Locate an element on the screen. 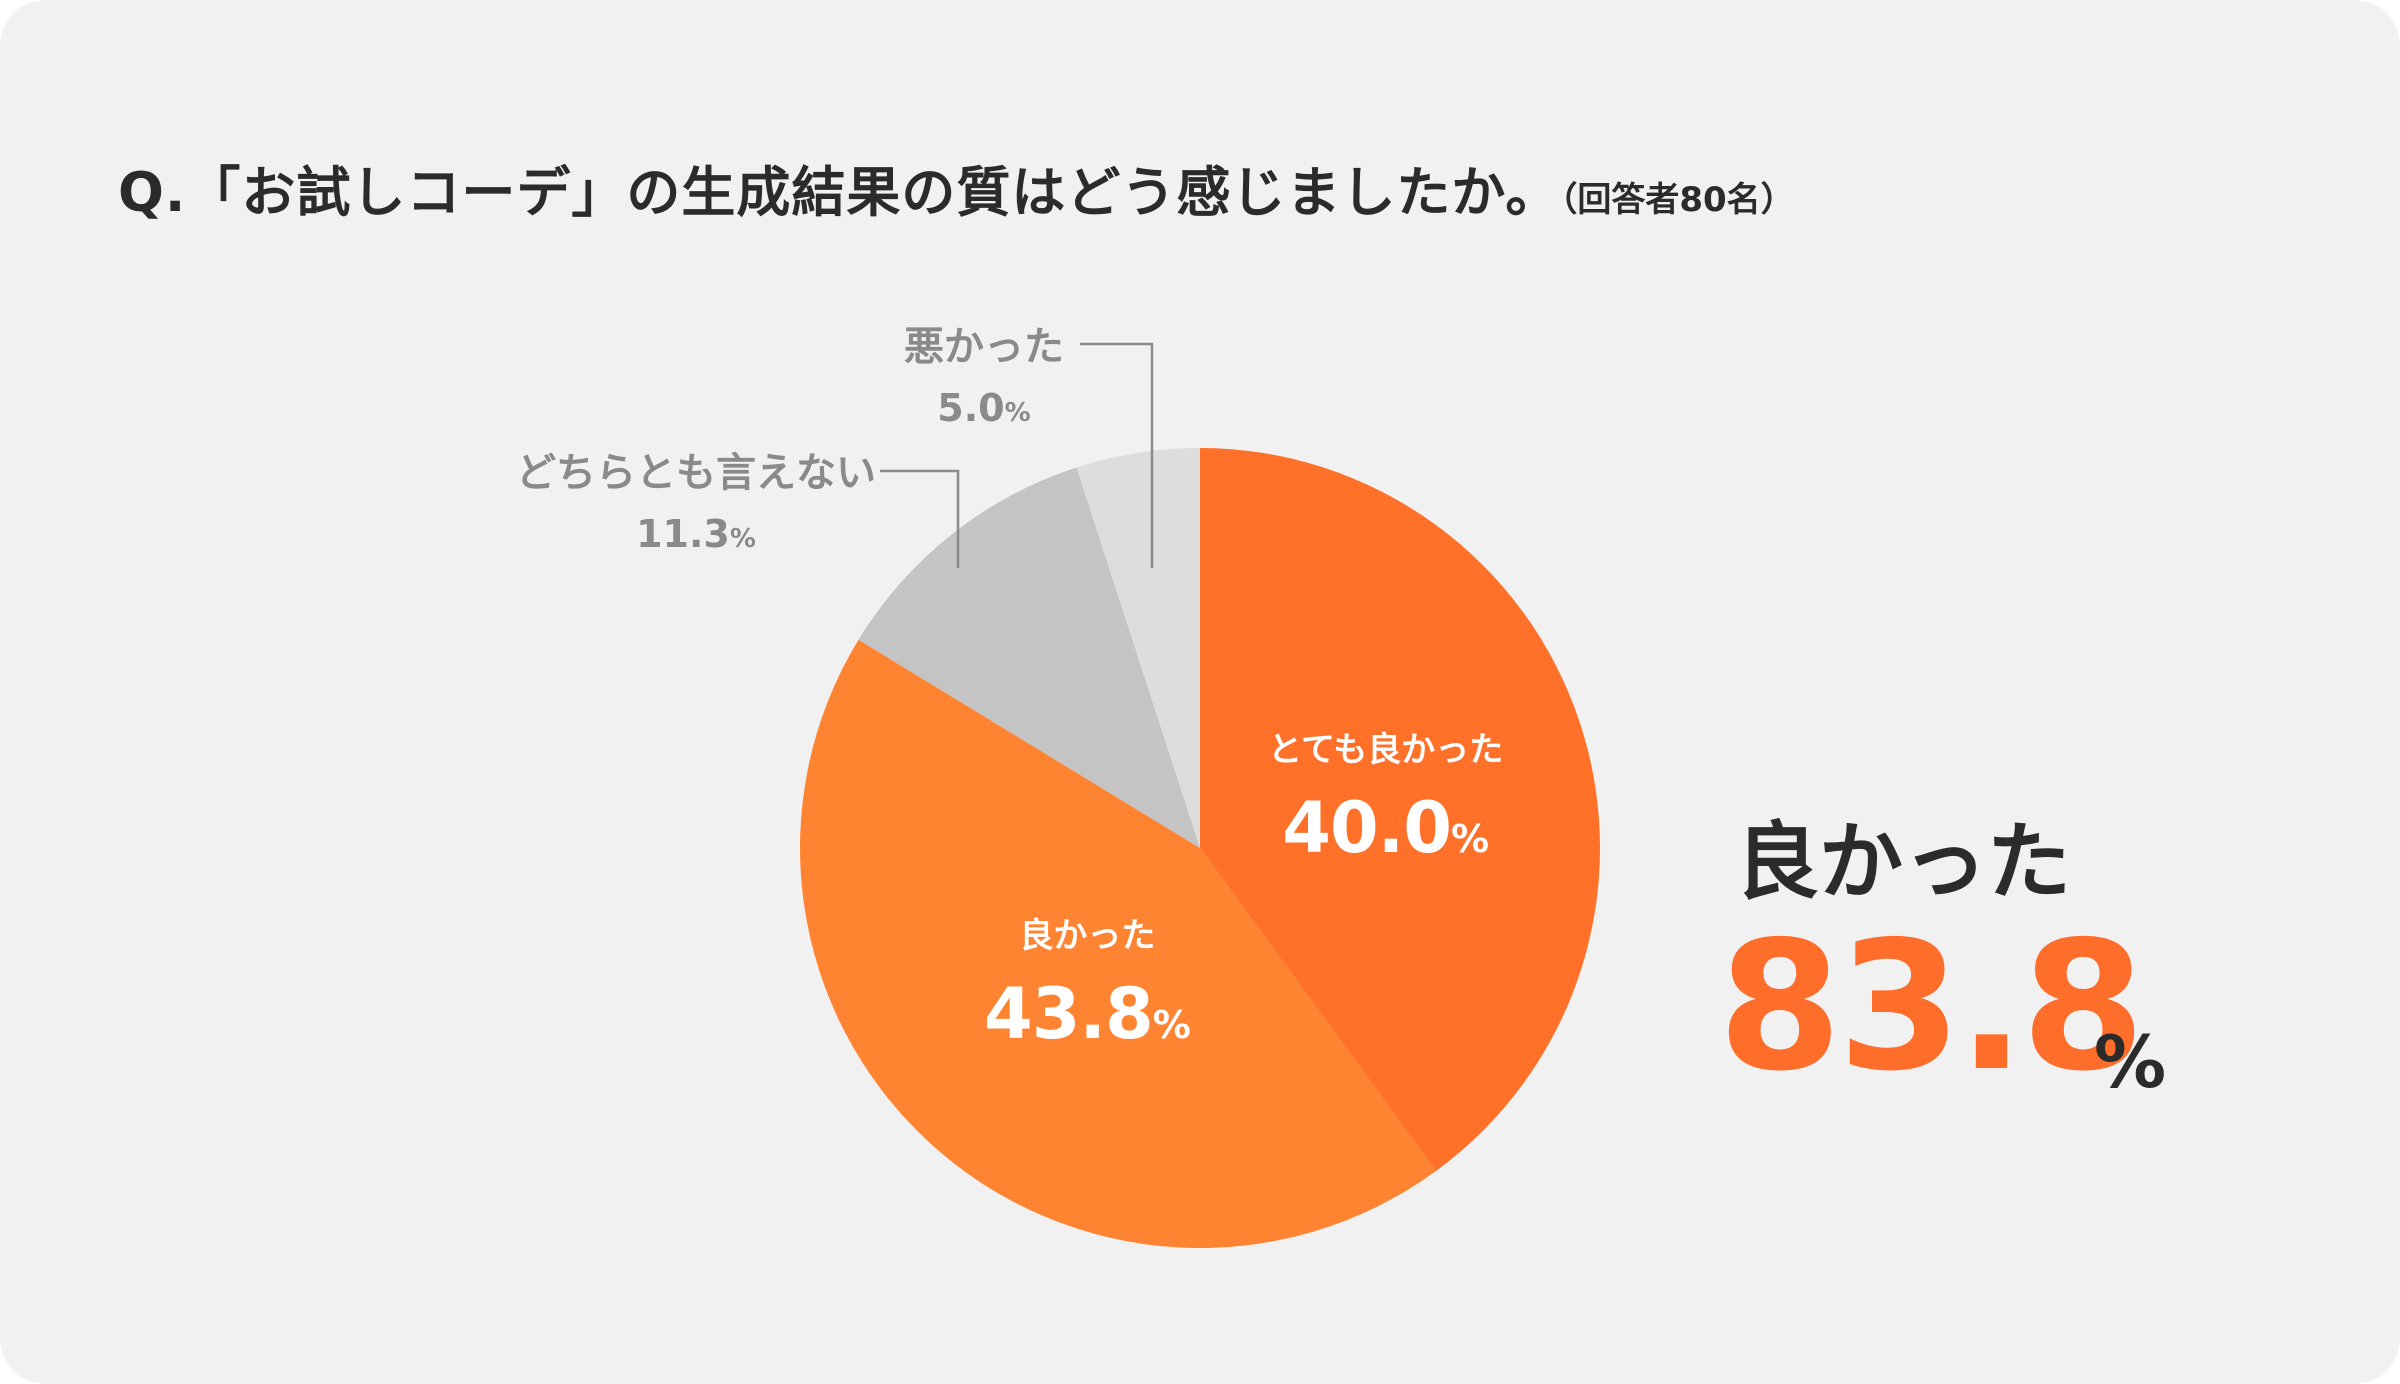 The image size is (2400, 1384). slice-label-neutral: どちらとも言えない 11.3% is located at coordinates (696, 498).